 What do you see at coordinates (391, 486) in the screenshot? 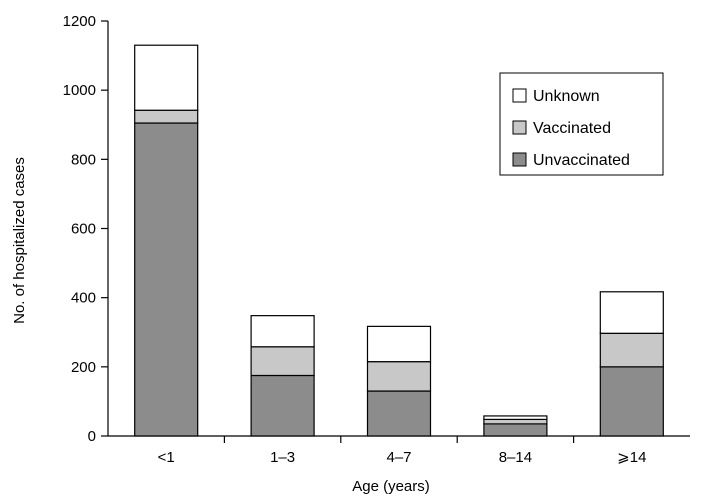
I see `x-axis-title: Age (years)` at bounding box center [391, 486].